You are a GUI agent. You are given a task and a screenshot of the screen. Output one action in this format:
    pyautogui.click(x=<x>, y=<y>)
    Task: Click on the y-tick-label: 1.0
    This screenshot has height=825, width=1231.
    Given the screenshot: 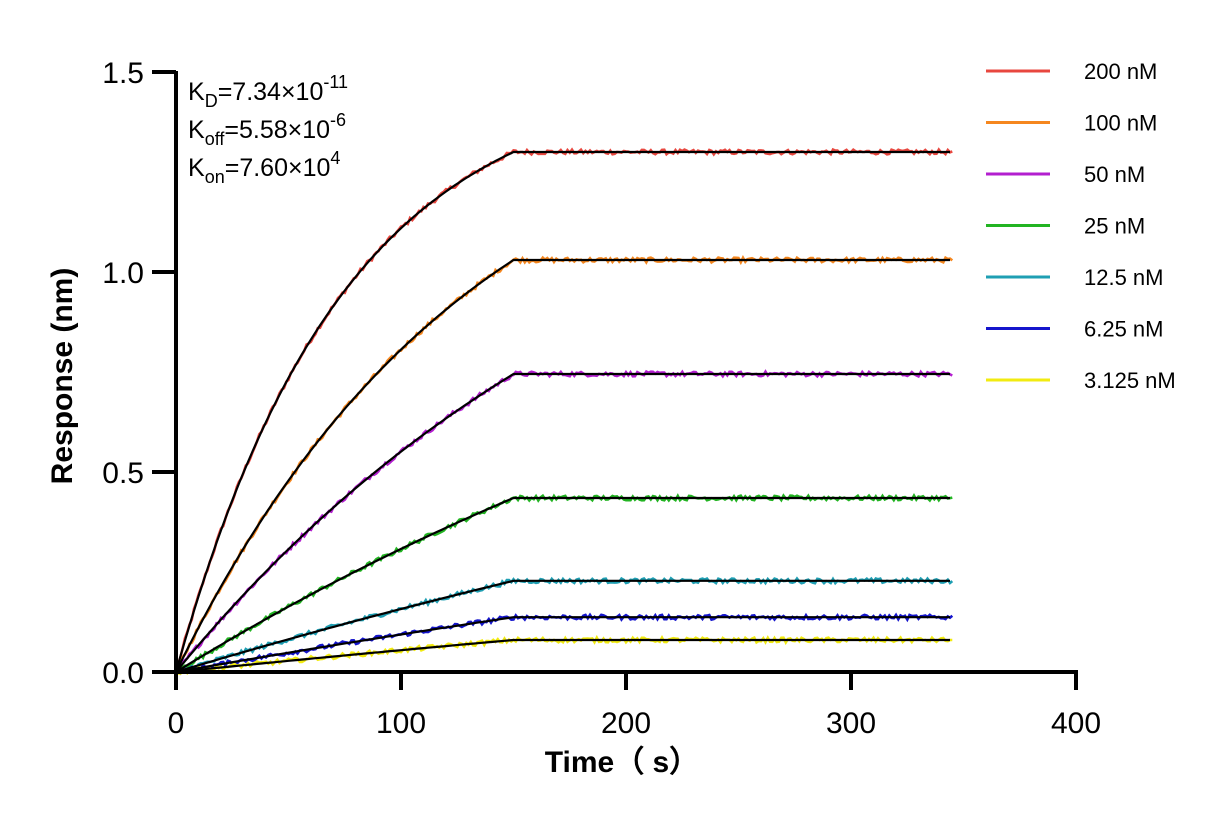 What is the action you would take?
    pyautogui.click(x=123, y=273)
    